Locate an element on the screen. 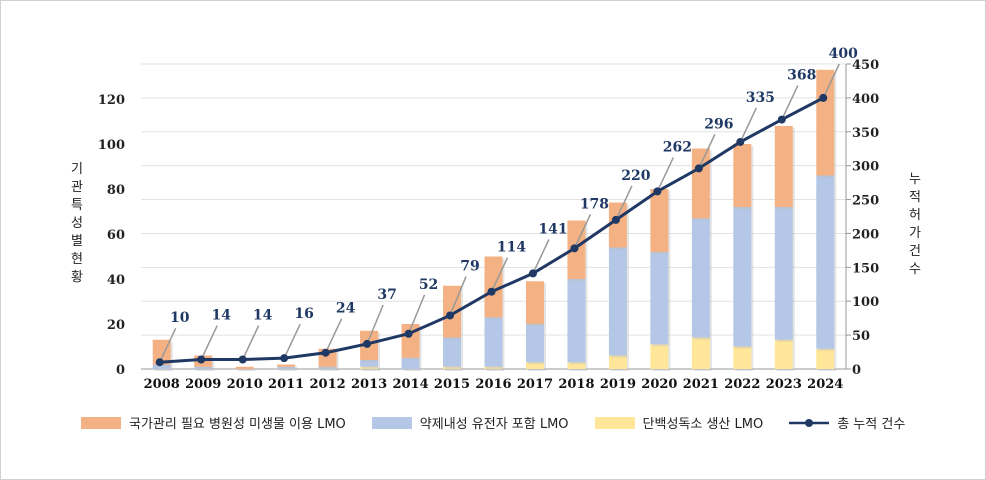 This screenshot has width=986, height=480. data-label: 368 is located at coordinates (801, 76).